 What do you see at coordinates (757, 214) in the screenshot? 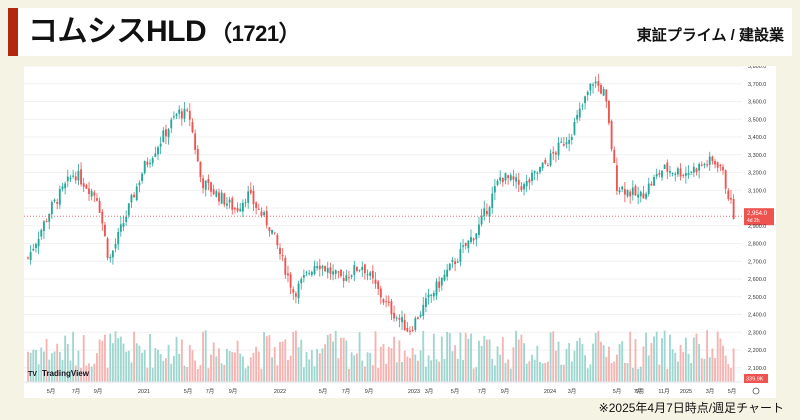
I see `last-price-label: 2,954.0` at bounding box center [757, 214].